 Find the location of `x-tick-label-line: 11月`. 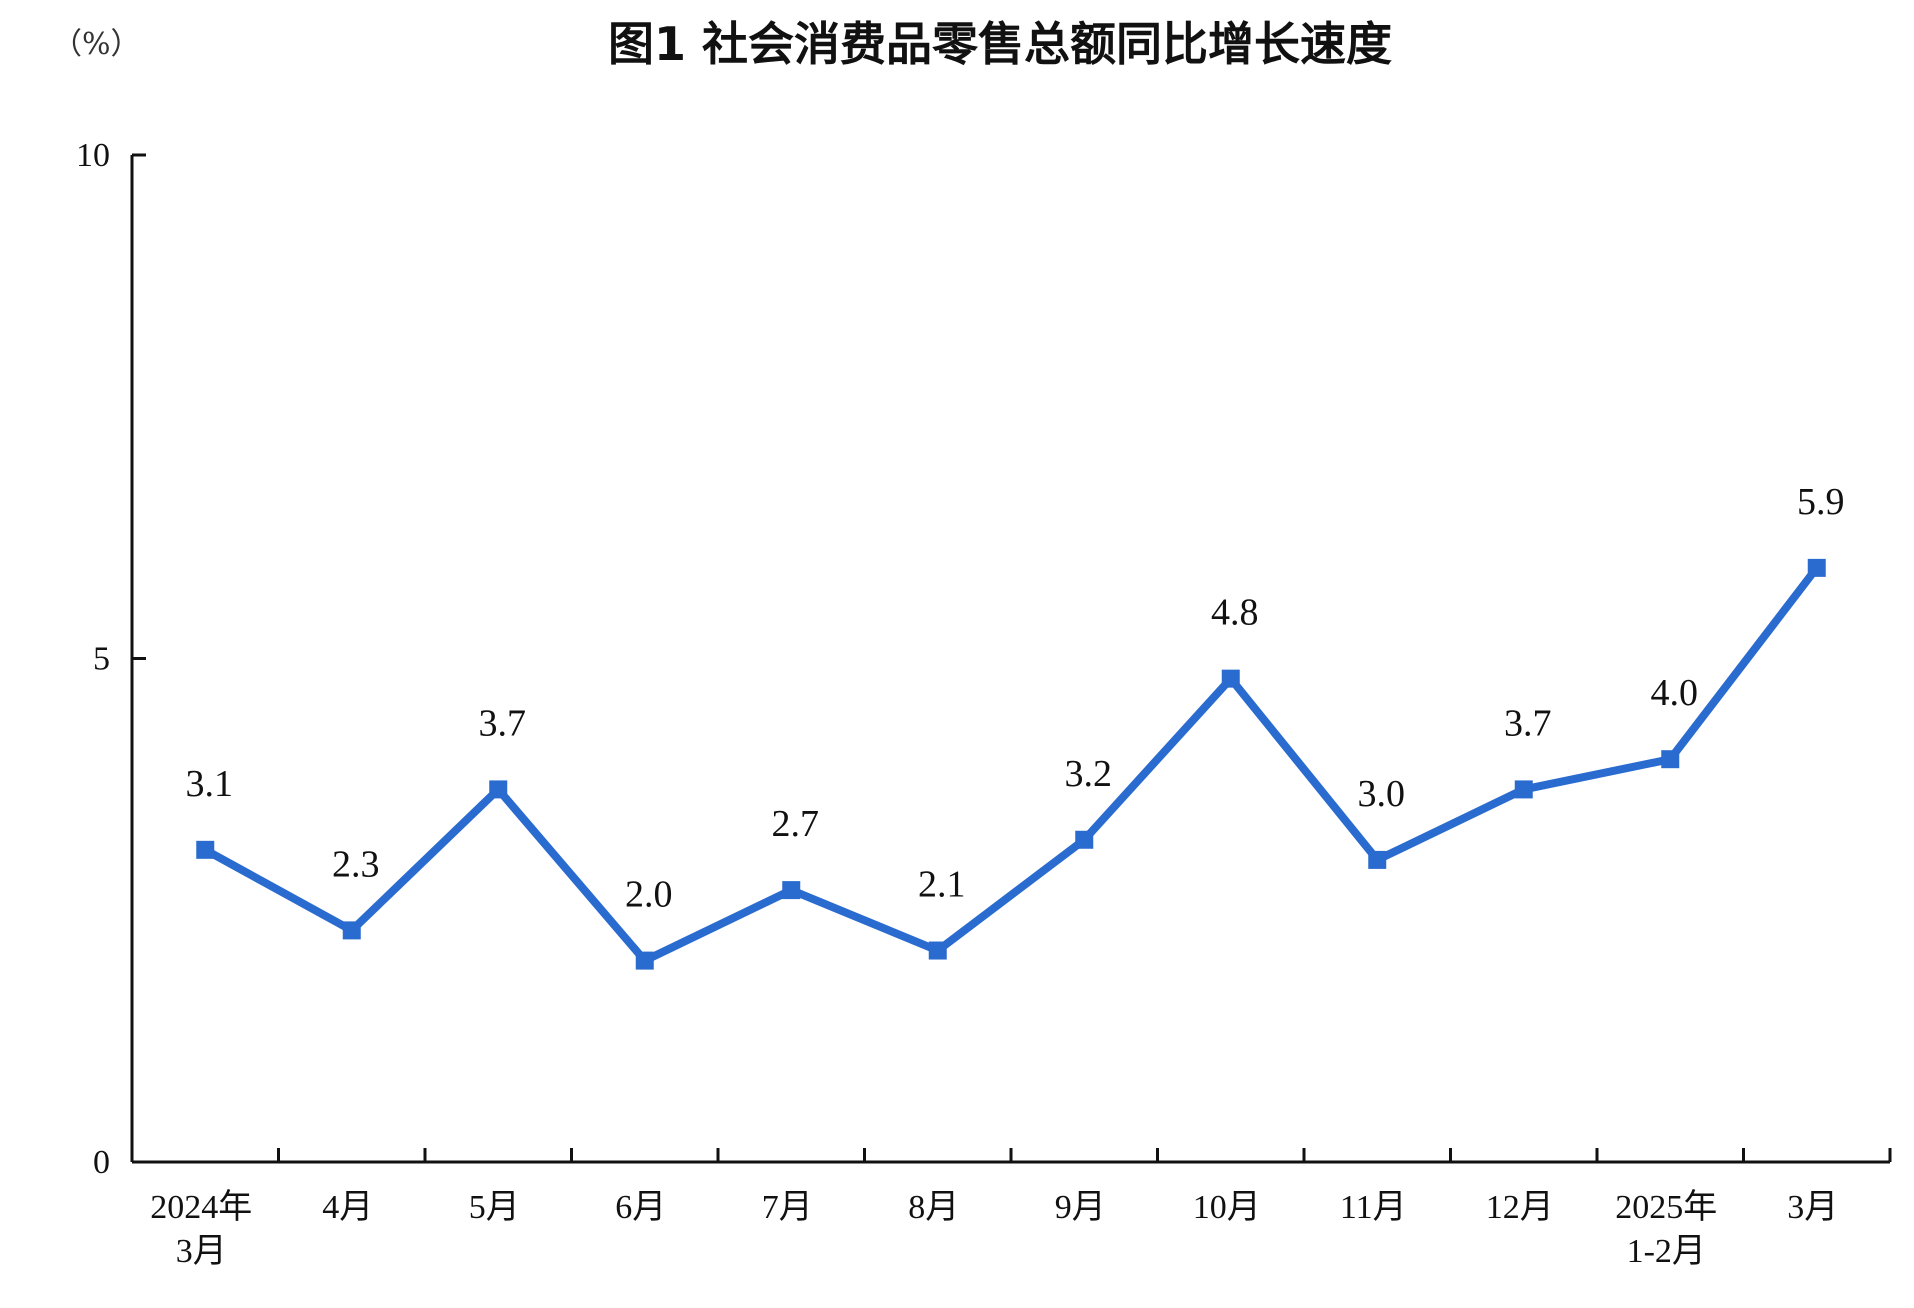

x-tick-label-line: 11月 is located at coordinates (1373, 1207).